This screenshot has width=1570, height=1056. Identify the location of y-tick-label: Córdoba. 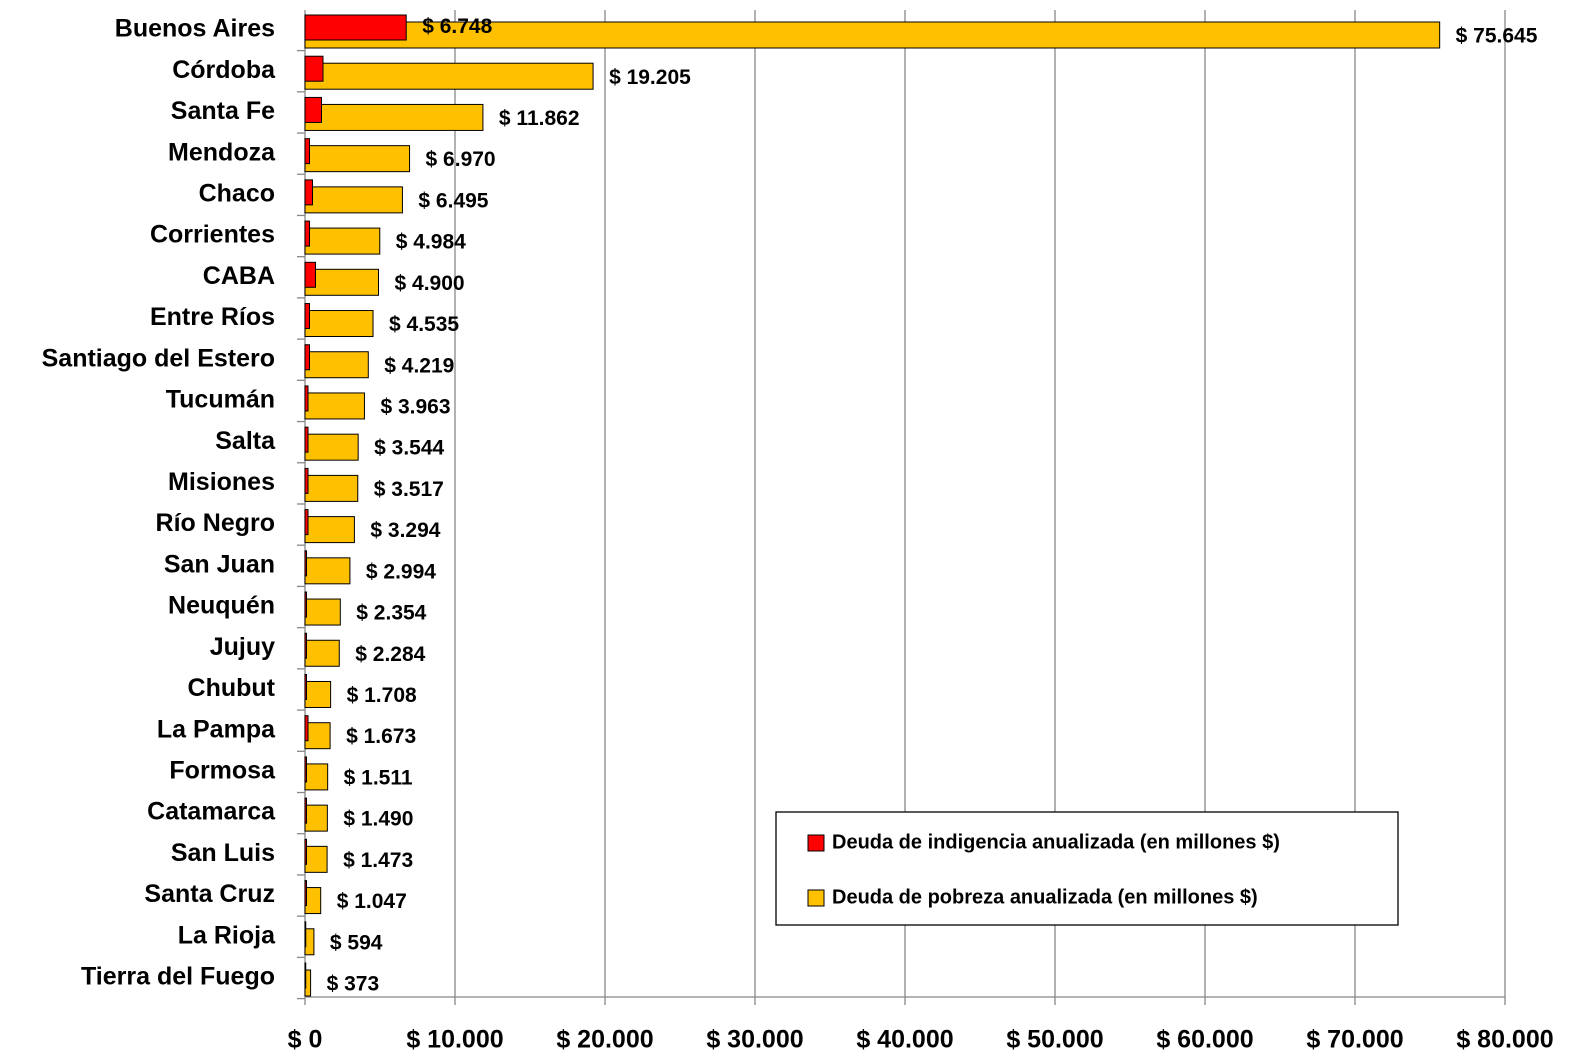
(224, 70).